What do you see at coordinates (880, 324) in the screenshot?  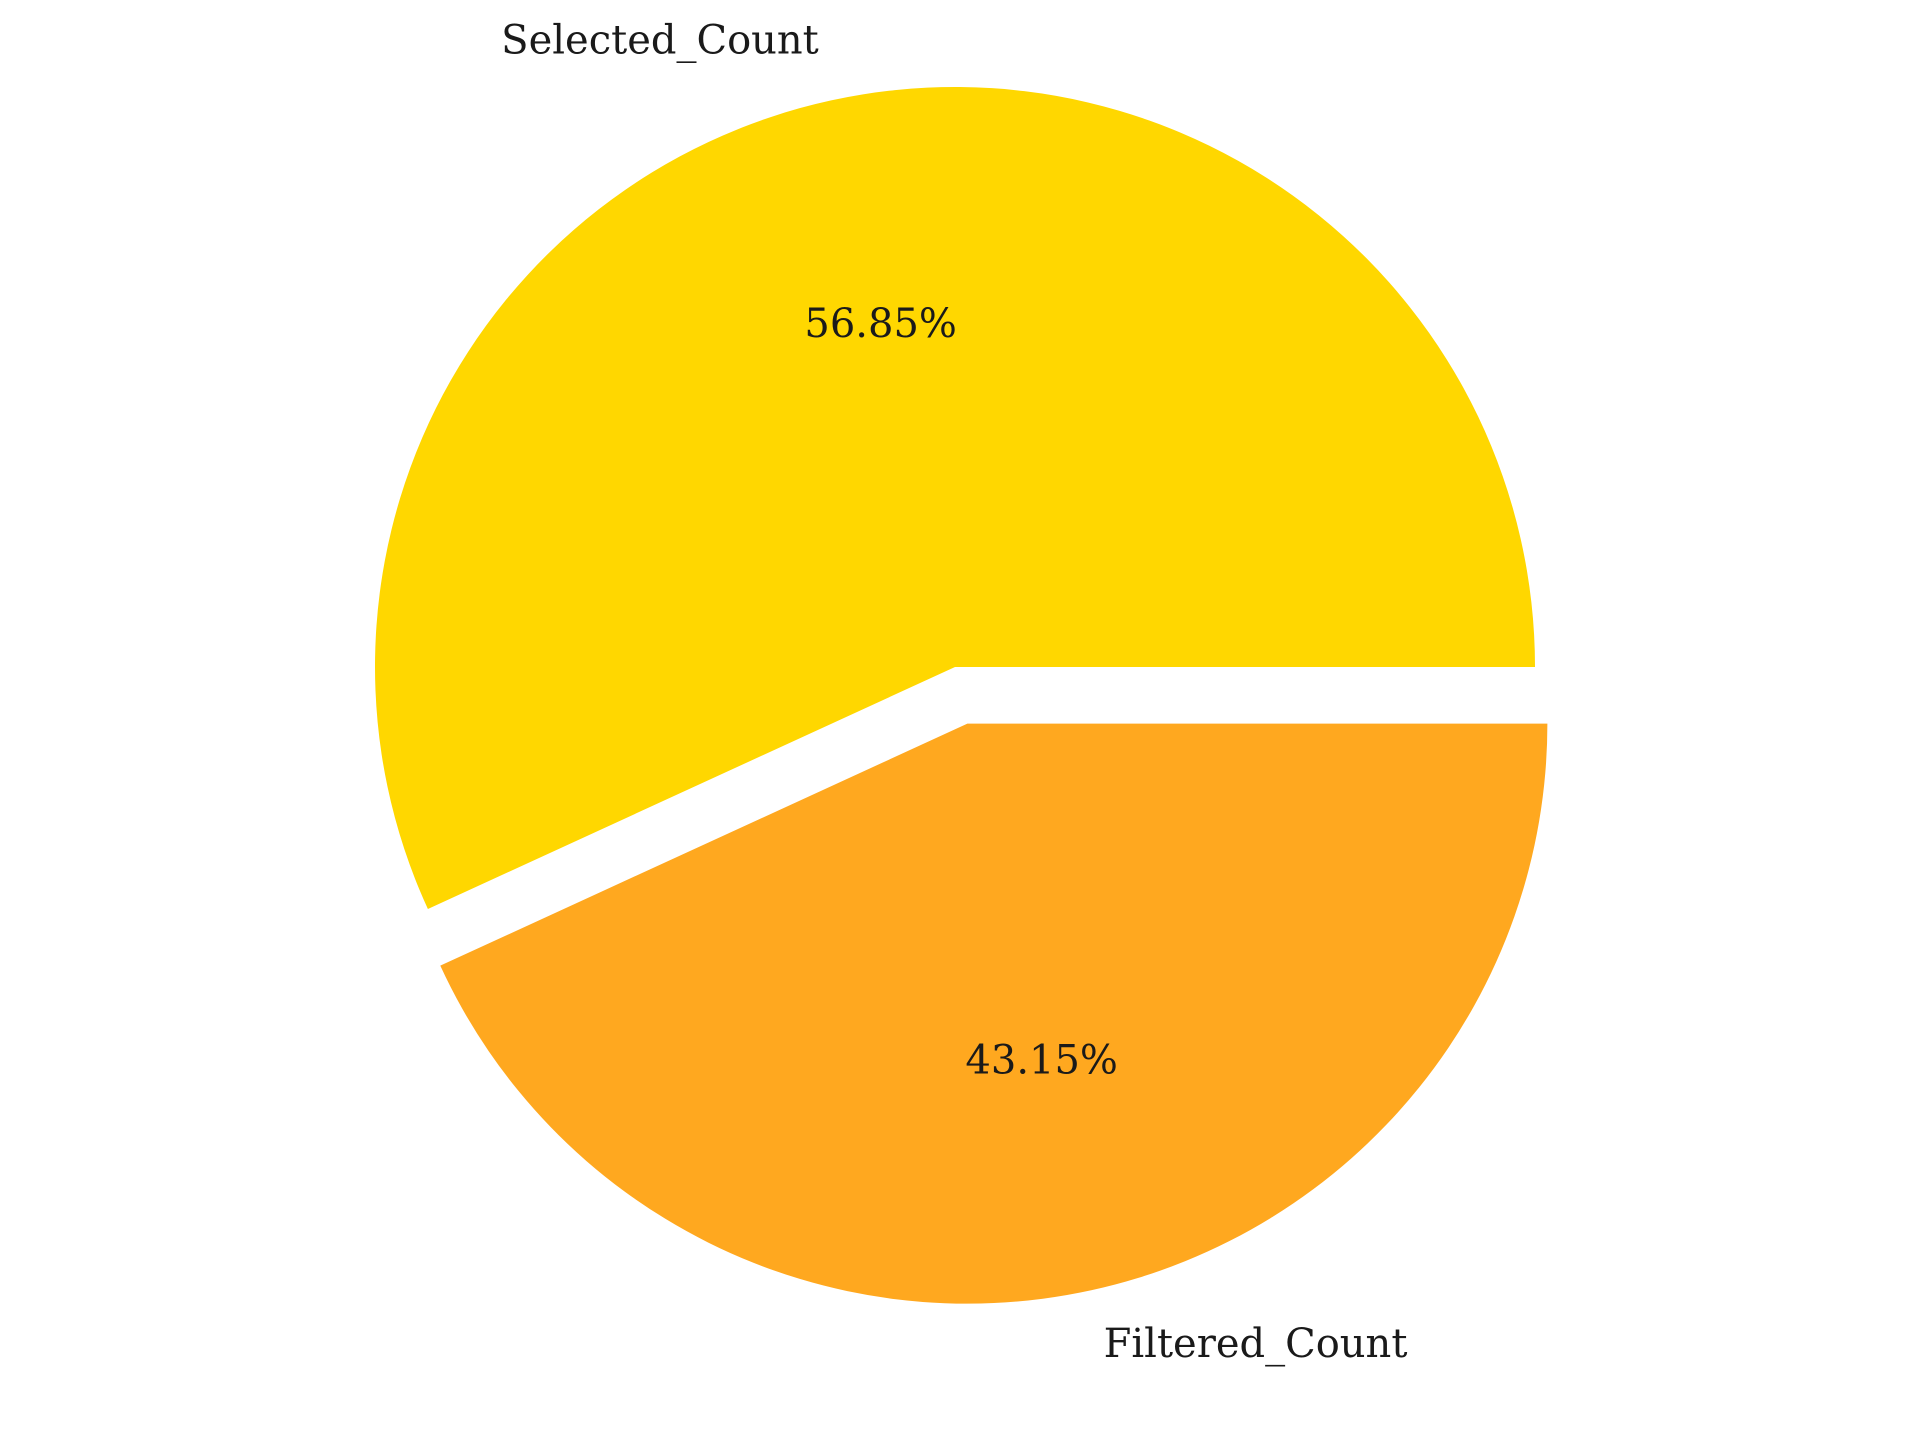 I see `slice-percent-selected-count: 56.85%` at bounding box center [880, 324].